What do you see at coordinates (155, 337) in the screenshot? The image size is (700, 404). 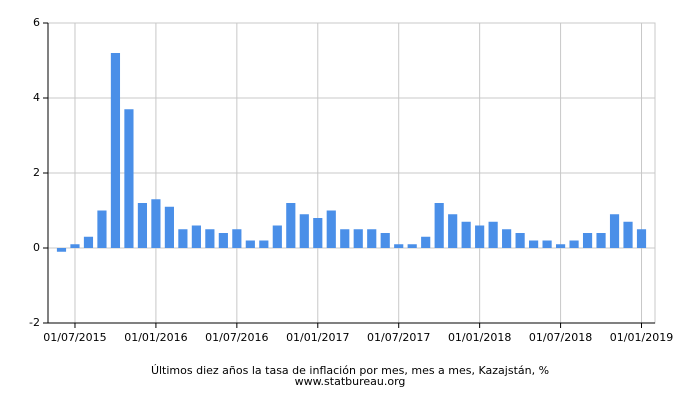 I see `x-tick-label: 01/01/2016` at bounding box center [155, 337].